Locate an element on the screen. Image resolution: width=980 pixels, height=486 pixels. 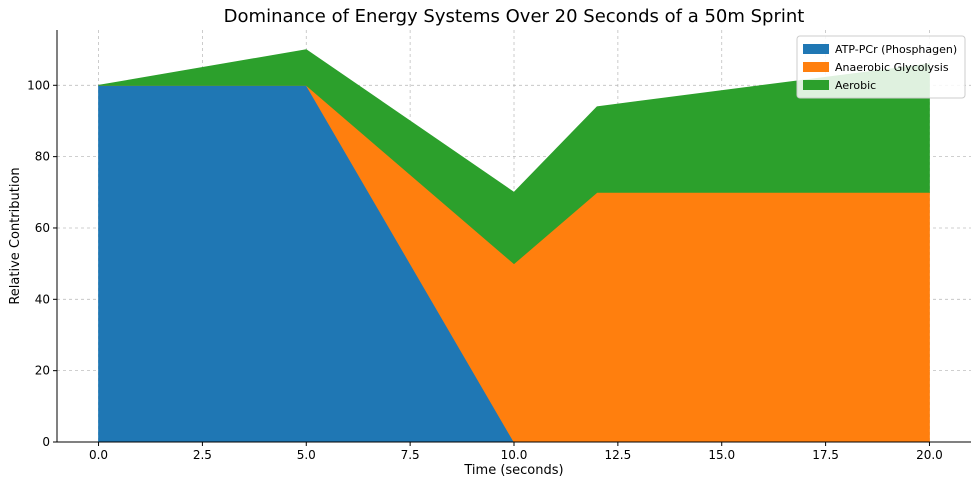
y-axis-label: Relative Contribution is located at coordinates (15, 235).